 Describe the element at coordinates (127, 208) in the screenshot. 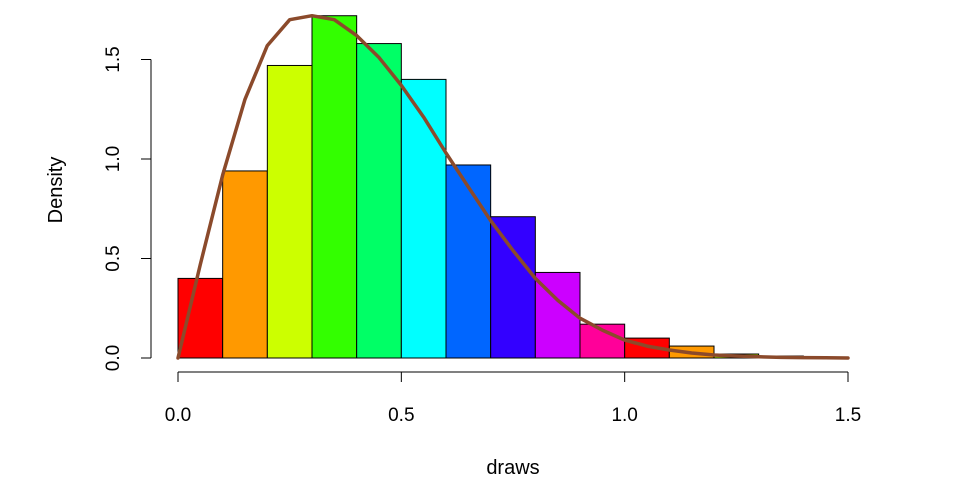

I see `y-axis: 0.0 0.5 1.0 1.5` at that location.